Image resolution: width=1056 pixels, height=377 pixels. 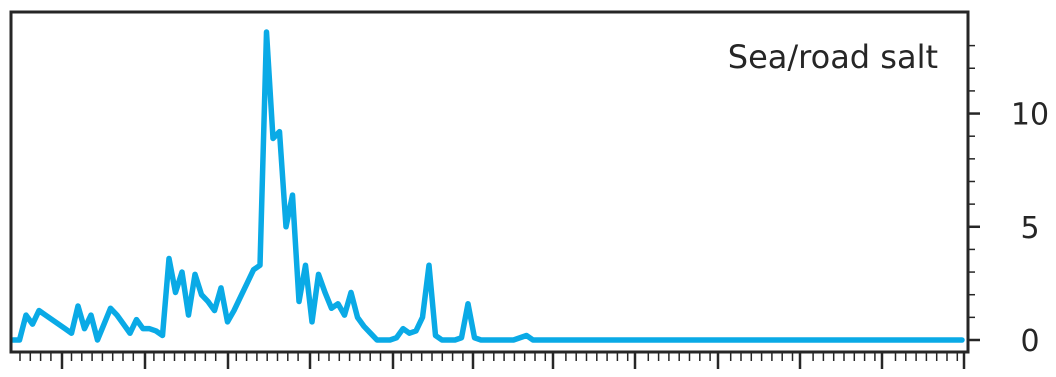 What do you see at coordinates (1030, 115) in the screenshot?
I see `y-tick-label: 10` at bounding box center [1030, 115].